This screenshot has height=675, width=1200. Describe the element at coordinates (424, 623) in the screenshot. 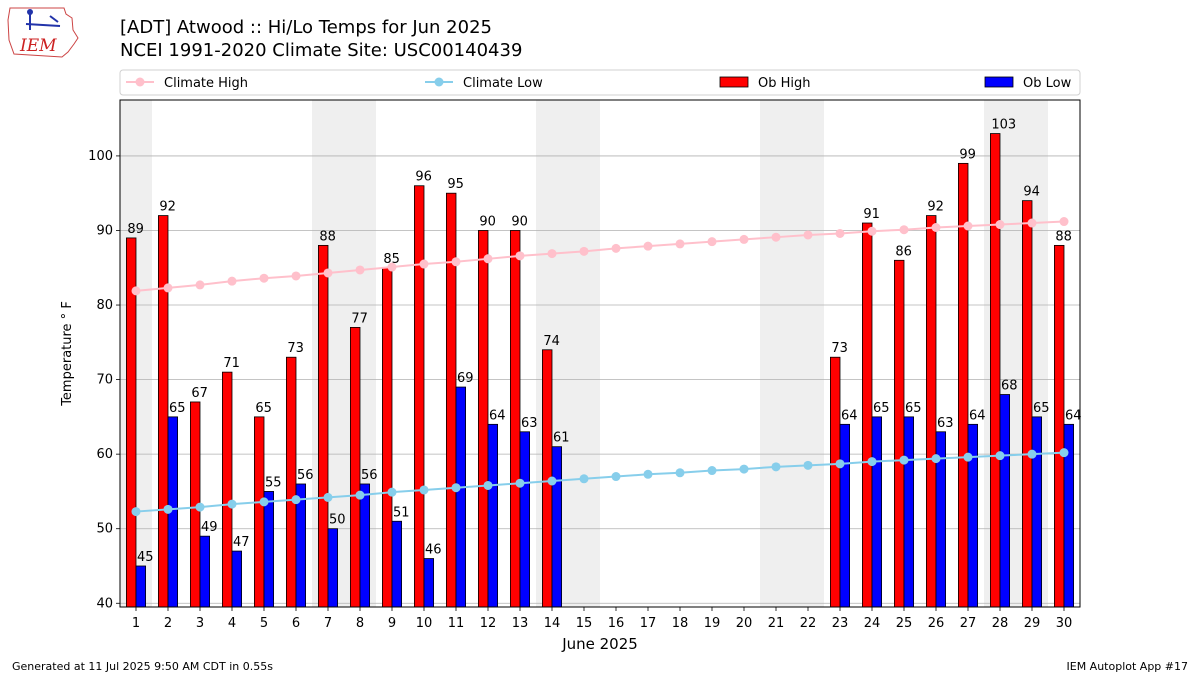

I see `x-tick-label: 10` at that location.